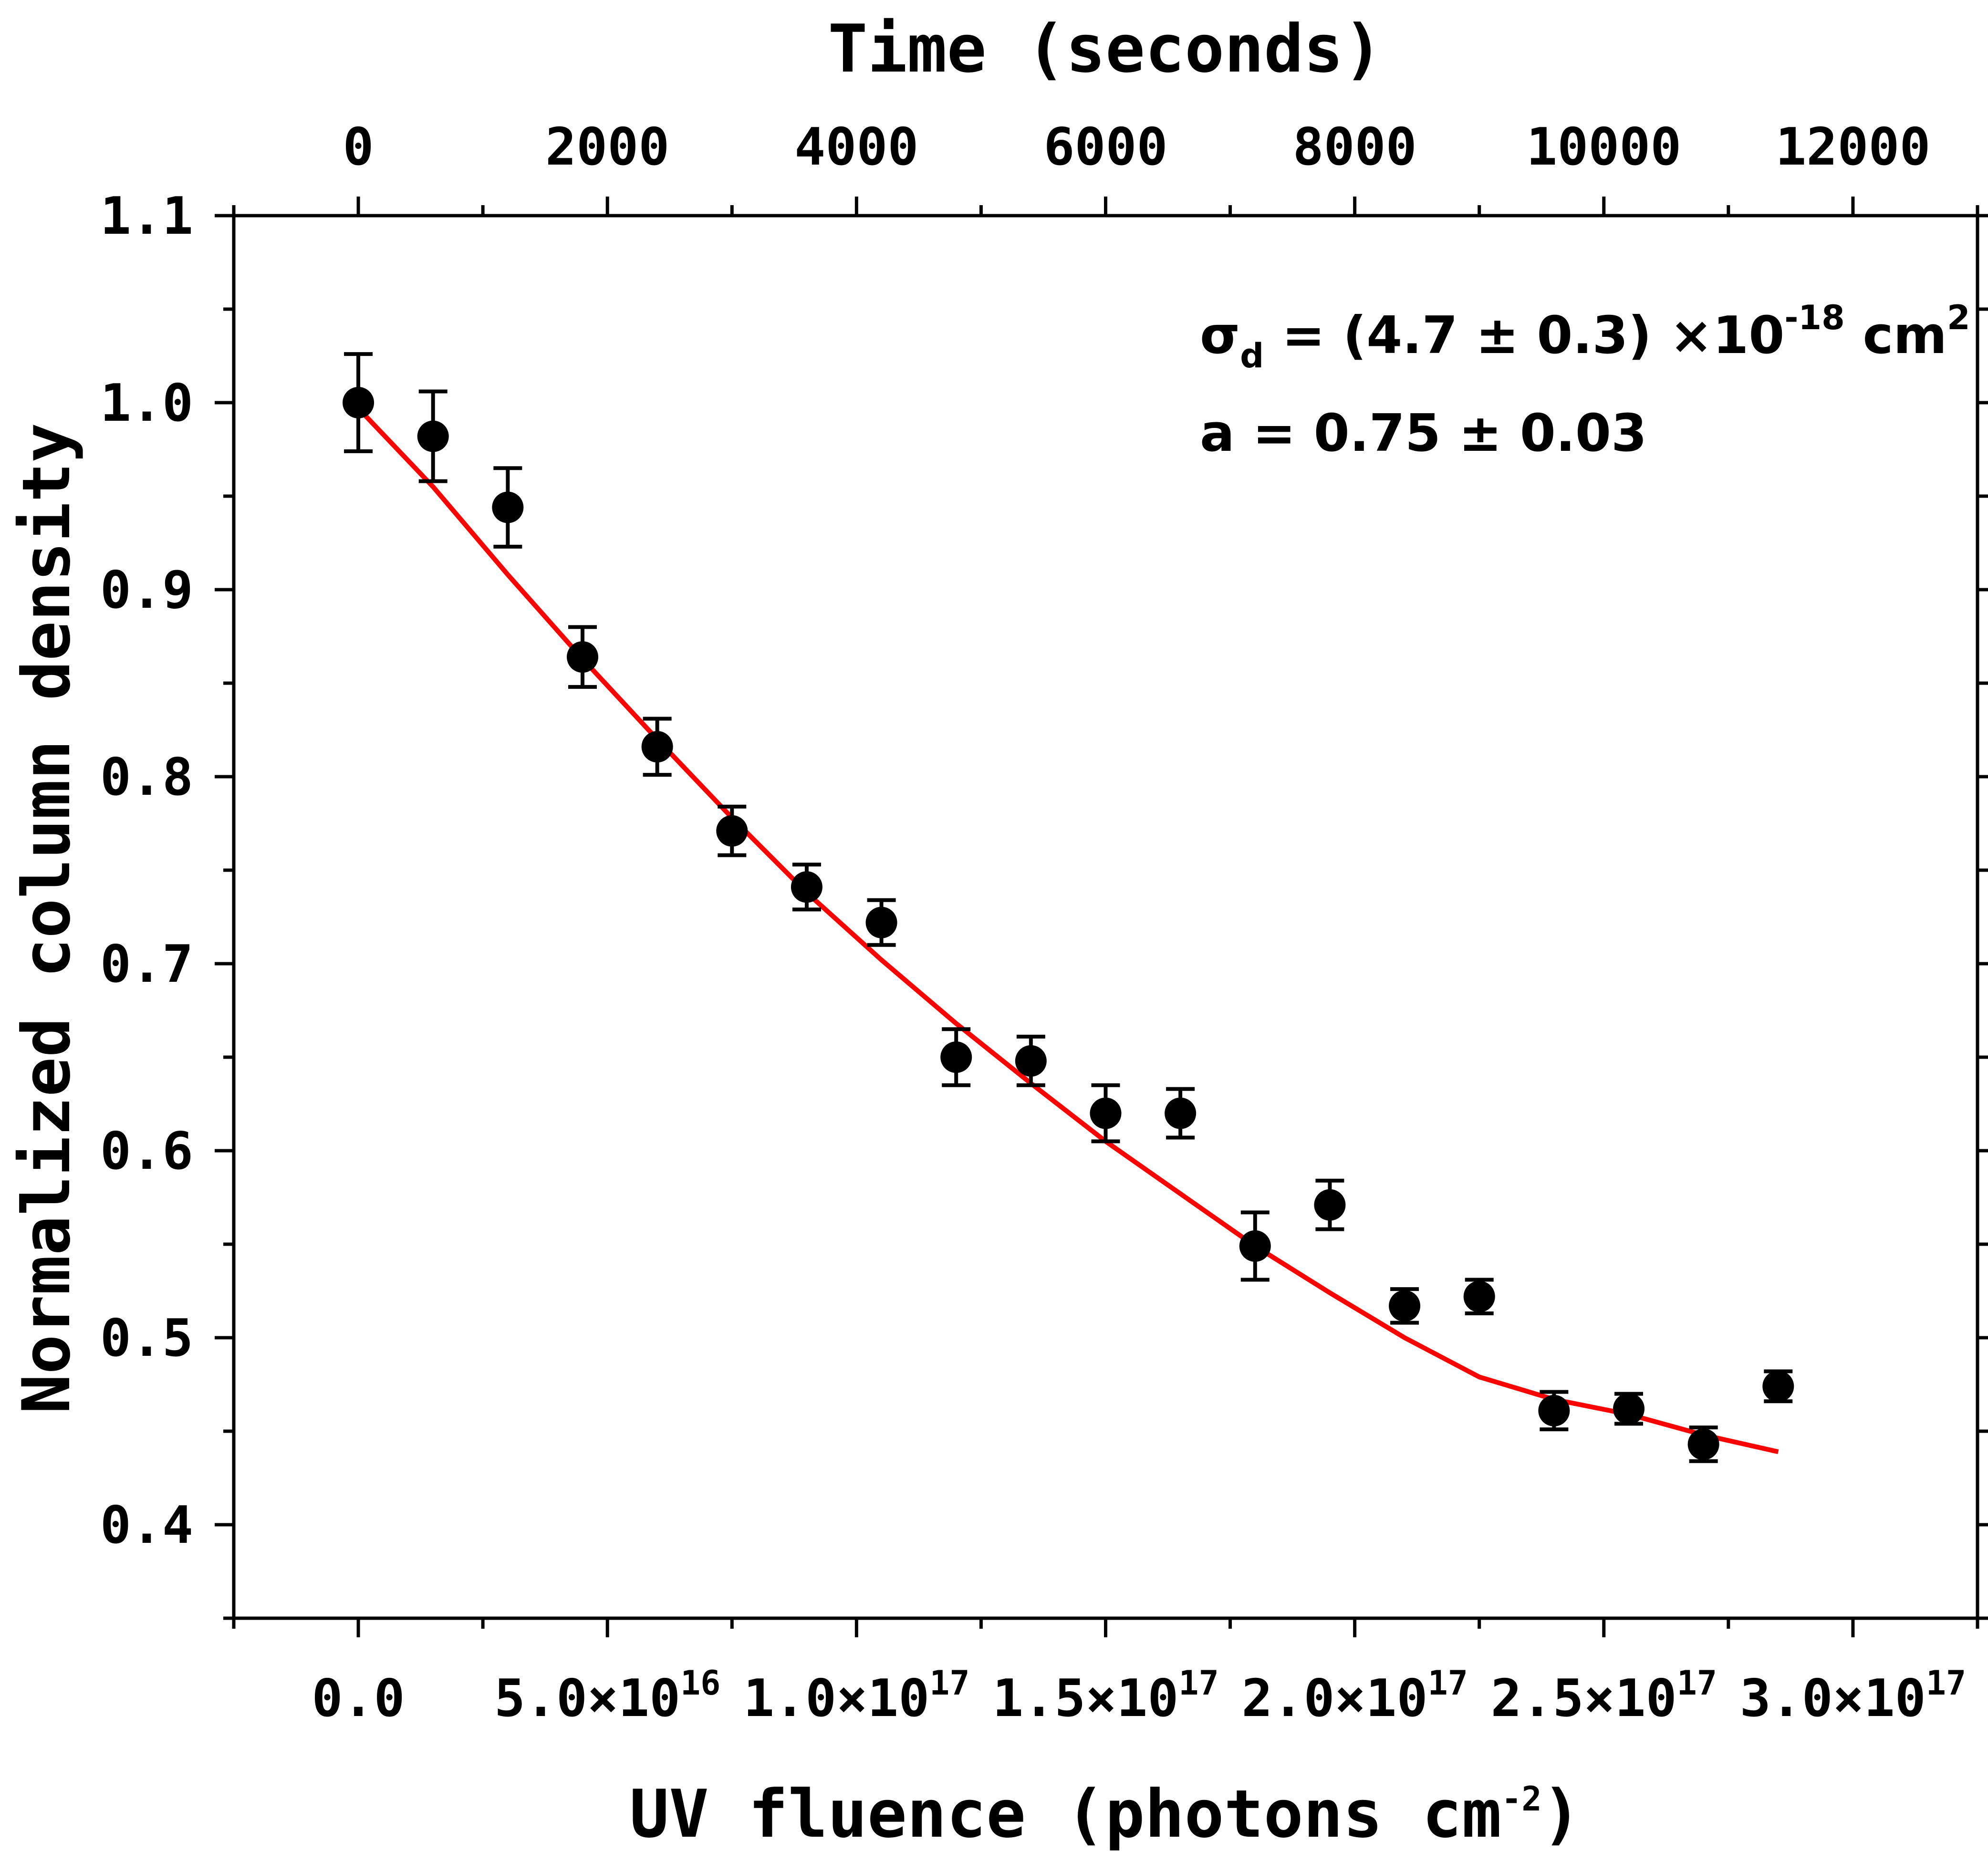  Describe the element at coordinates (1603, 147) in the screenshot. I see `x2-tick-label-5: 10000` at that location.